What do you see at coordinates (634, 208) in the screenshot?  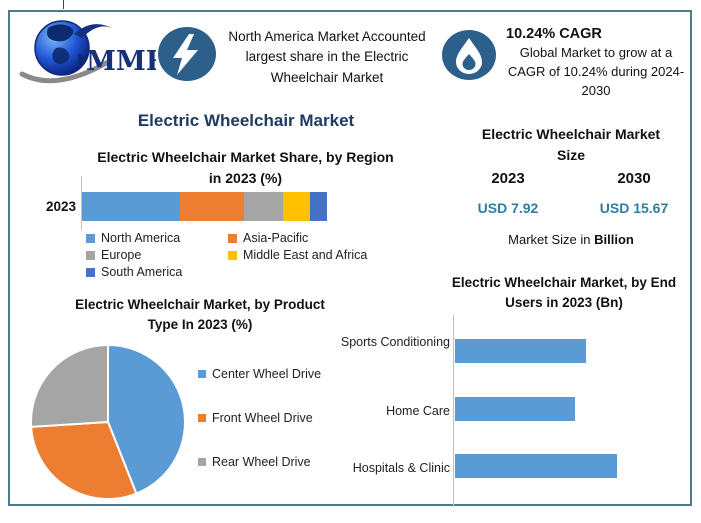 I see `market-size-value-2030: USD 15.67` at bounding box center [634, 208].